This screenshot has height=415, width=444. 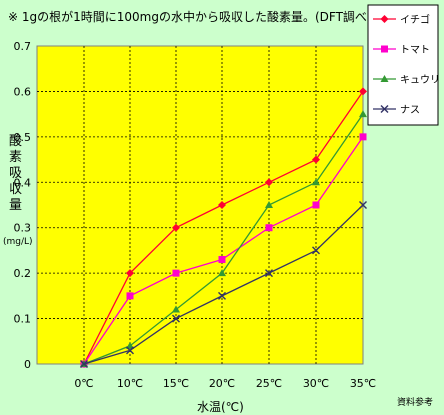 What do you see at coordinates (410, 110) in the screenshot?
I see `legend-label: ナス` at bounding box center [410, 110].